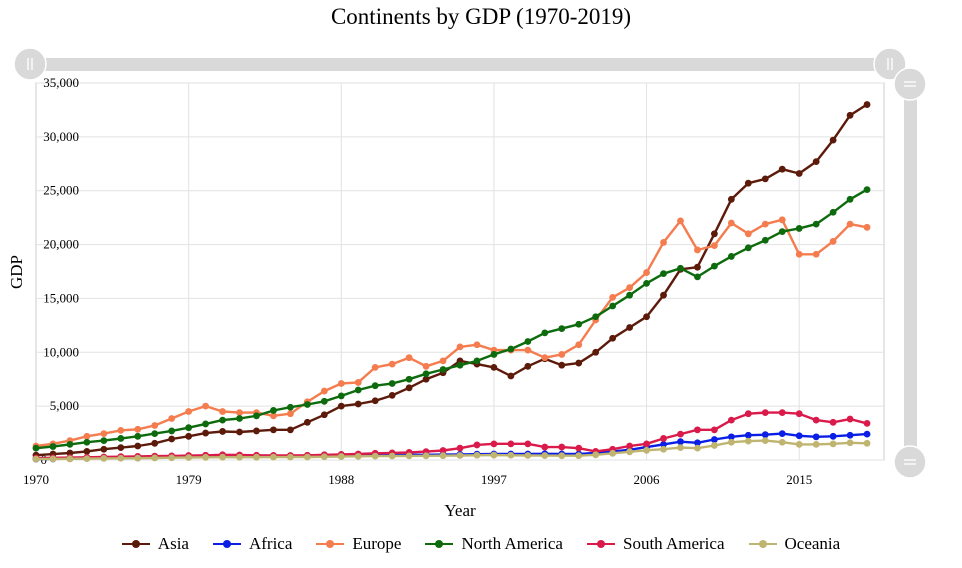 This screenshot has width=962, height=568. I want to click on legend-item-south-america: South America, so click(655, 544).